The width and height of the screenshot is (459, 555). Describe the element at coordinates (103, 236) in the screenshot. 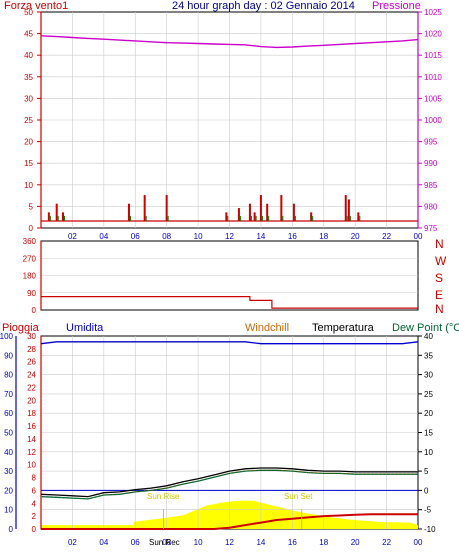

I see `wind-x-tick: 04` at that location.